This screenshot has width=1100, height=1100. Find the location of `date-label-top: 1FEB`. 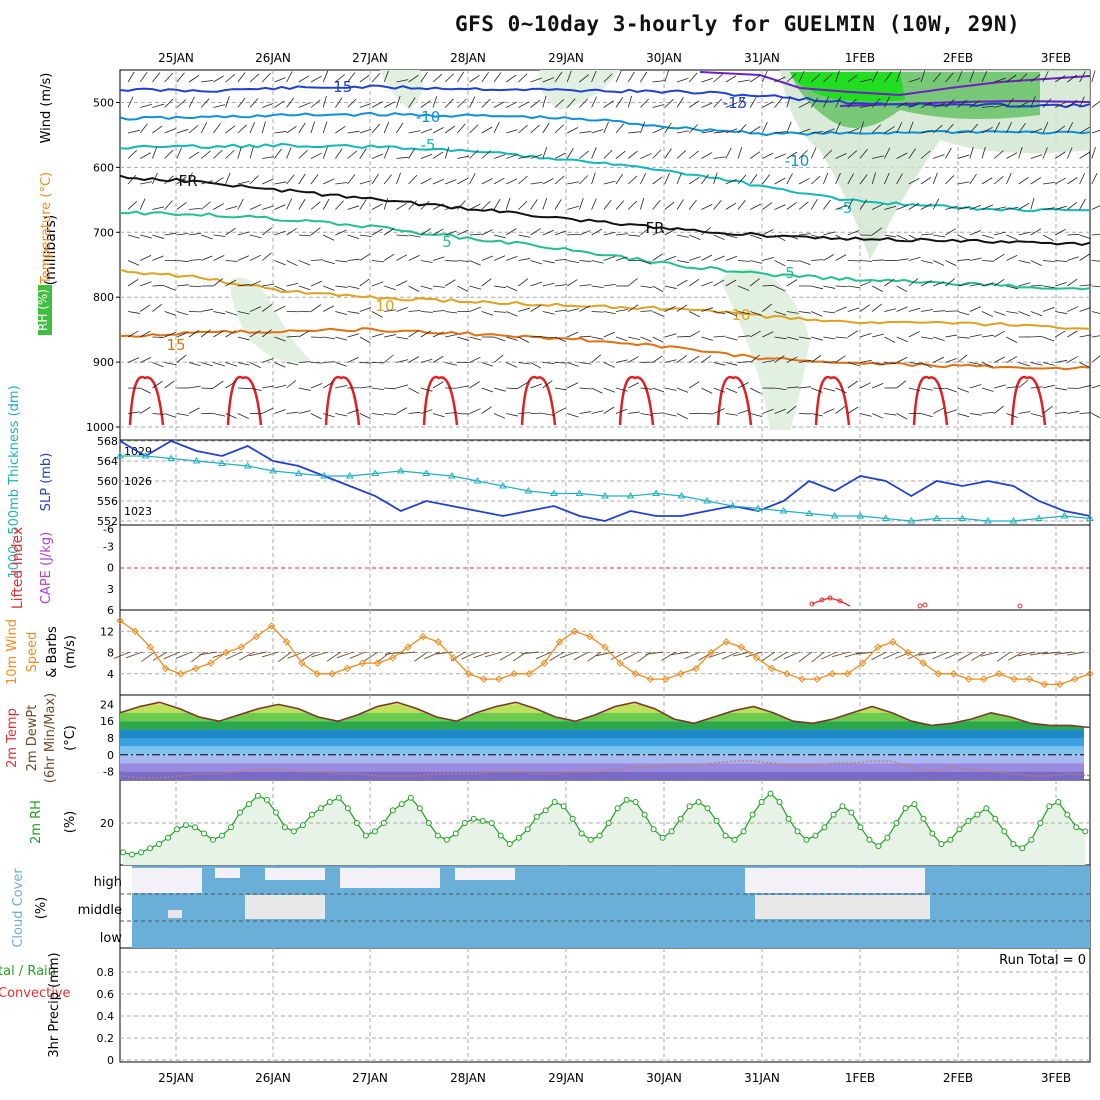

date-label-top: 1FEB is located at coordinates (860, 58).